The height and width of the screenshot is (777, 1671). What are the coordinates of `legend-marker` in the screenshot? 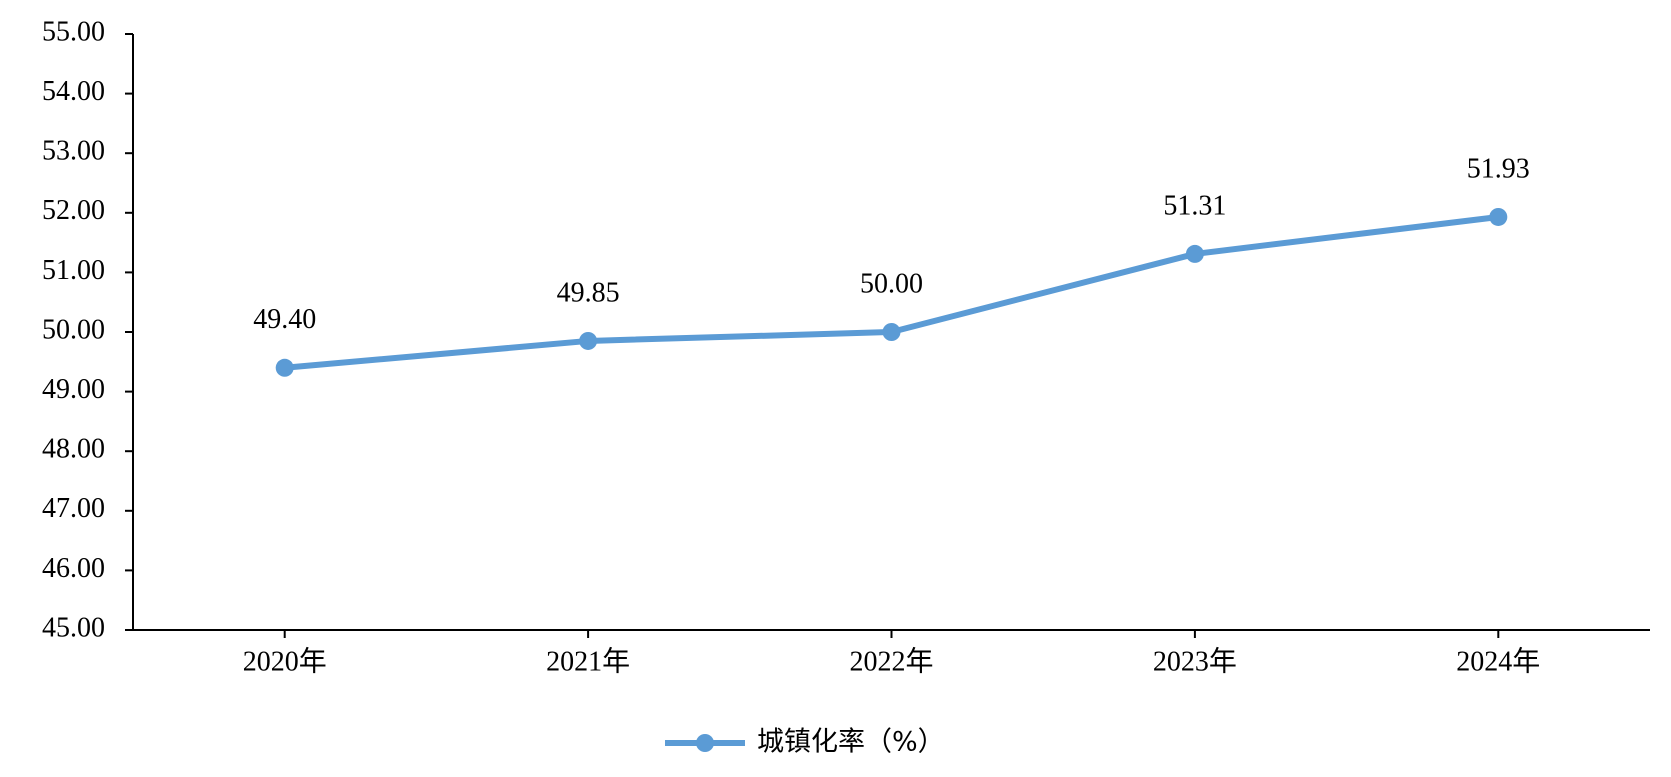 It's located at (705, 743).